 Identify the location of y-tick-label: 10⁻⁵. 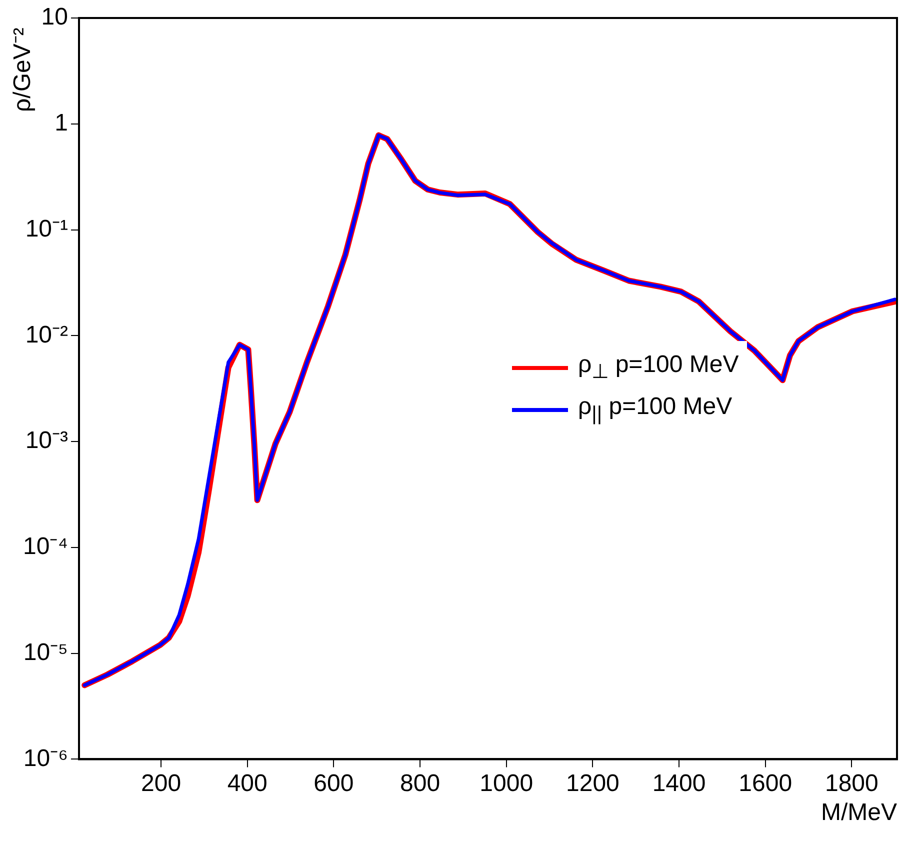
(45, 652).